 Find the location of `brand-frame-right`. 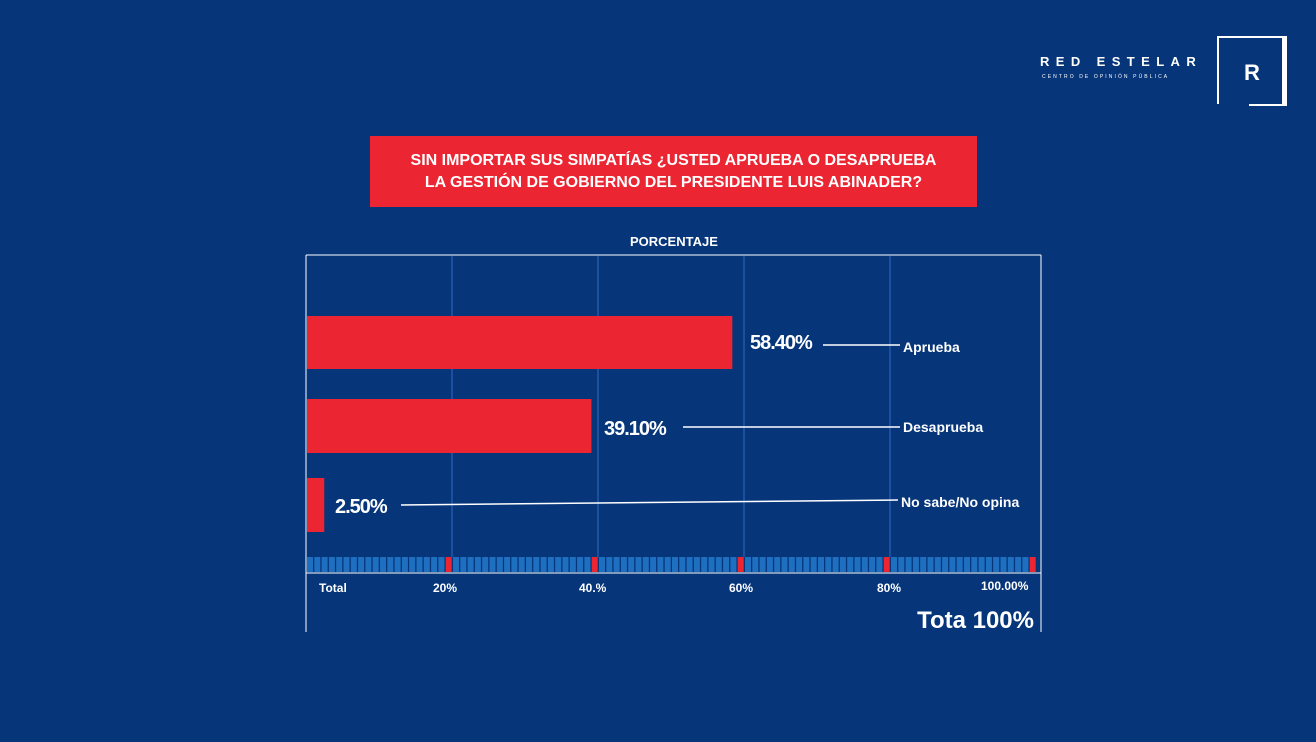

brand-frame-right is located at coordinates (1285, 71).